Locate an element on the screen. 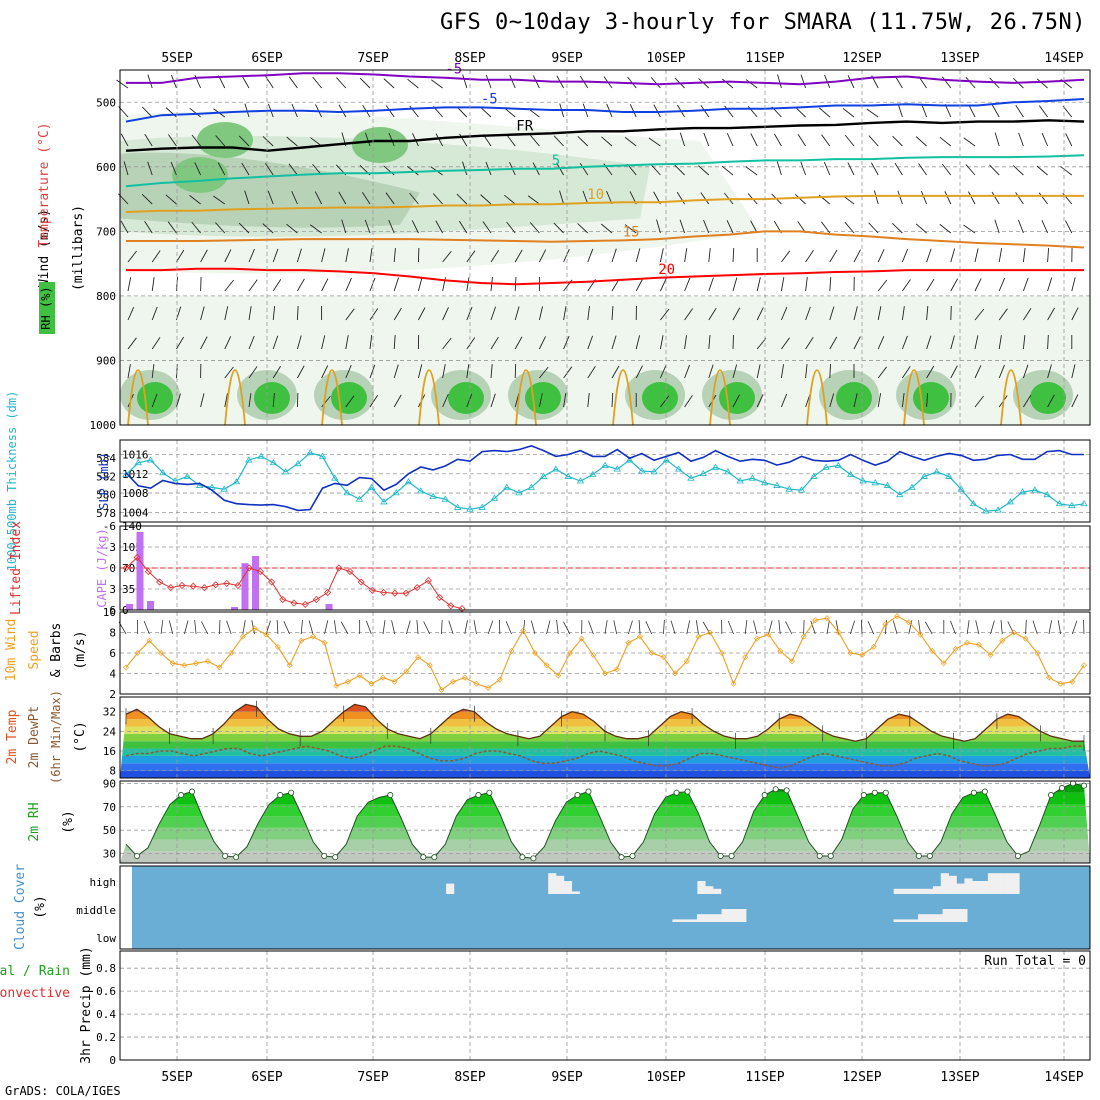 The height and width of the screenshot is (1100, 1100). isotherm-line is located at coordinates (605, 276).